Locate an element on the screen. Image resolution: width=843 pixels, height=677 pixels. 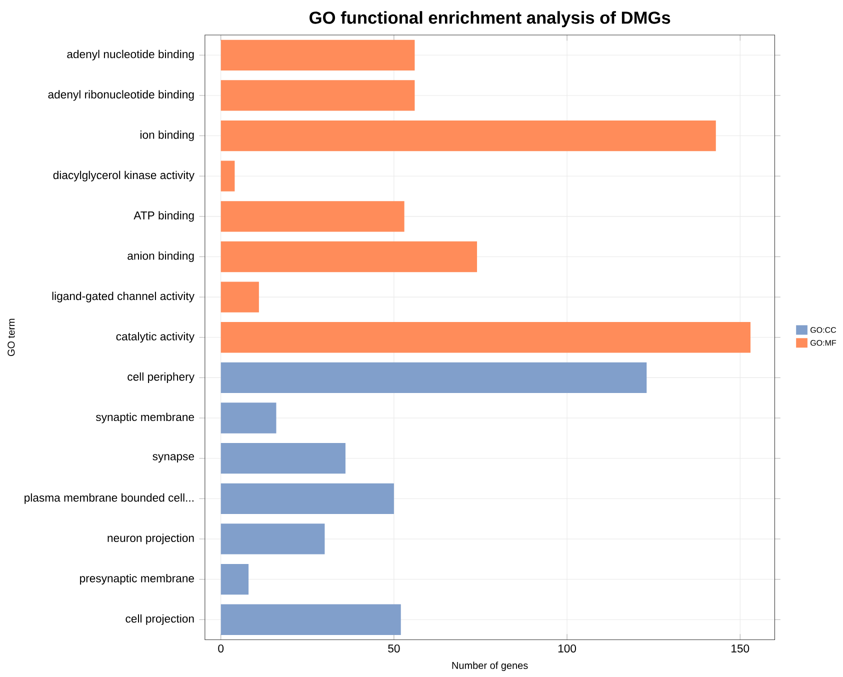
y-tick-label: ligand-gated channel activity is located at coordinates (123, 297).